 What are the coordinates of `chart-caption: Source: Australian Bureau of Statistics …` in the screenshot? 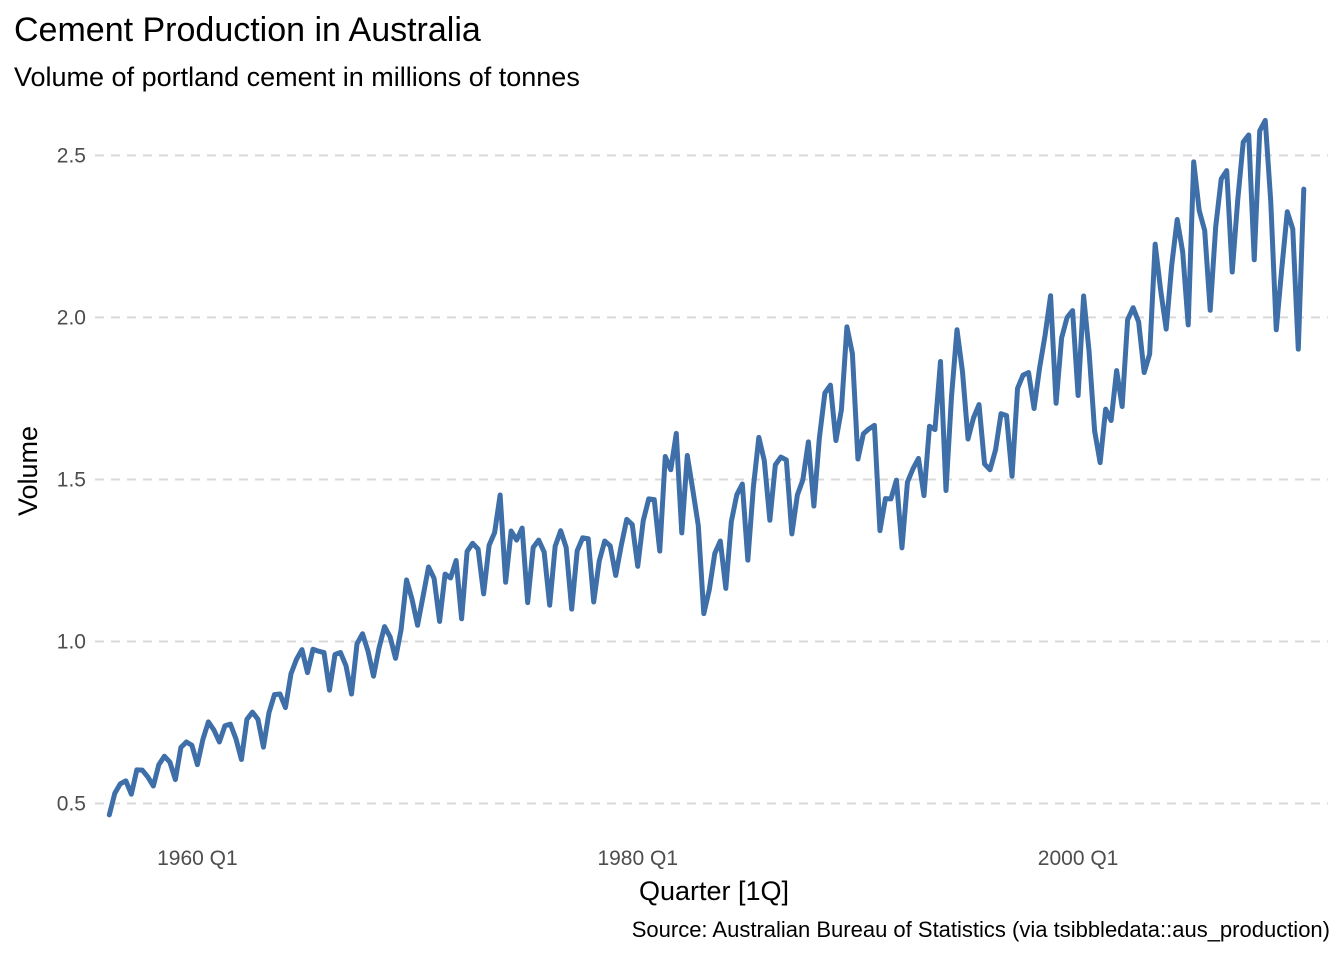 It's located at (980, 929).